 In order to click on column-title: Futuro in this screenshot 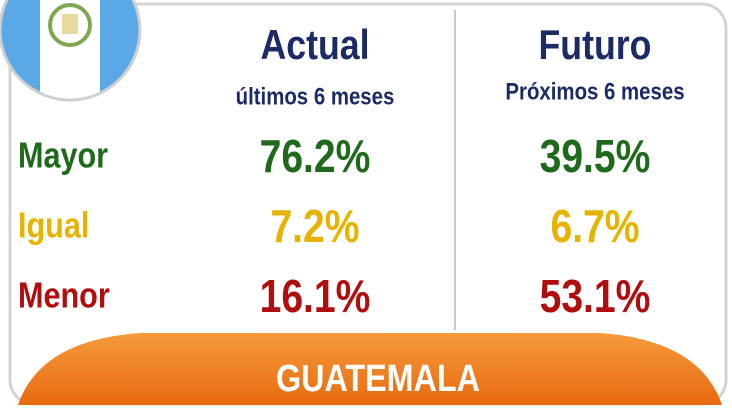, I will do `click(595, 45)`.